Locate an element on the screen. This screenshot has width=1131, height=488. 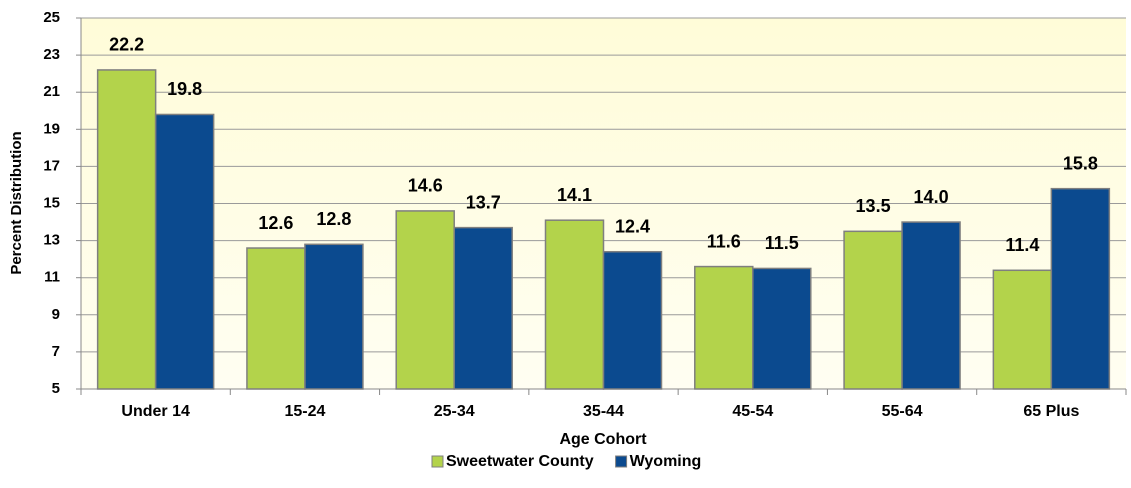
value-label: 11.4 is located at coordinates (1022, 245).